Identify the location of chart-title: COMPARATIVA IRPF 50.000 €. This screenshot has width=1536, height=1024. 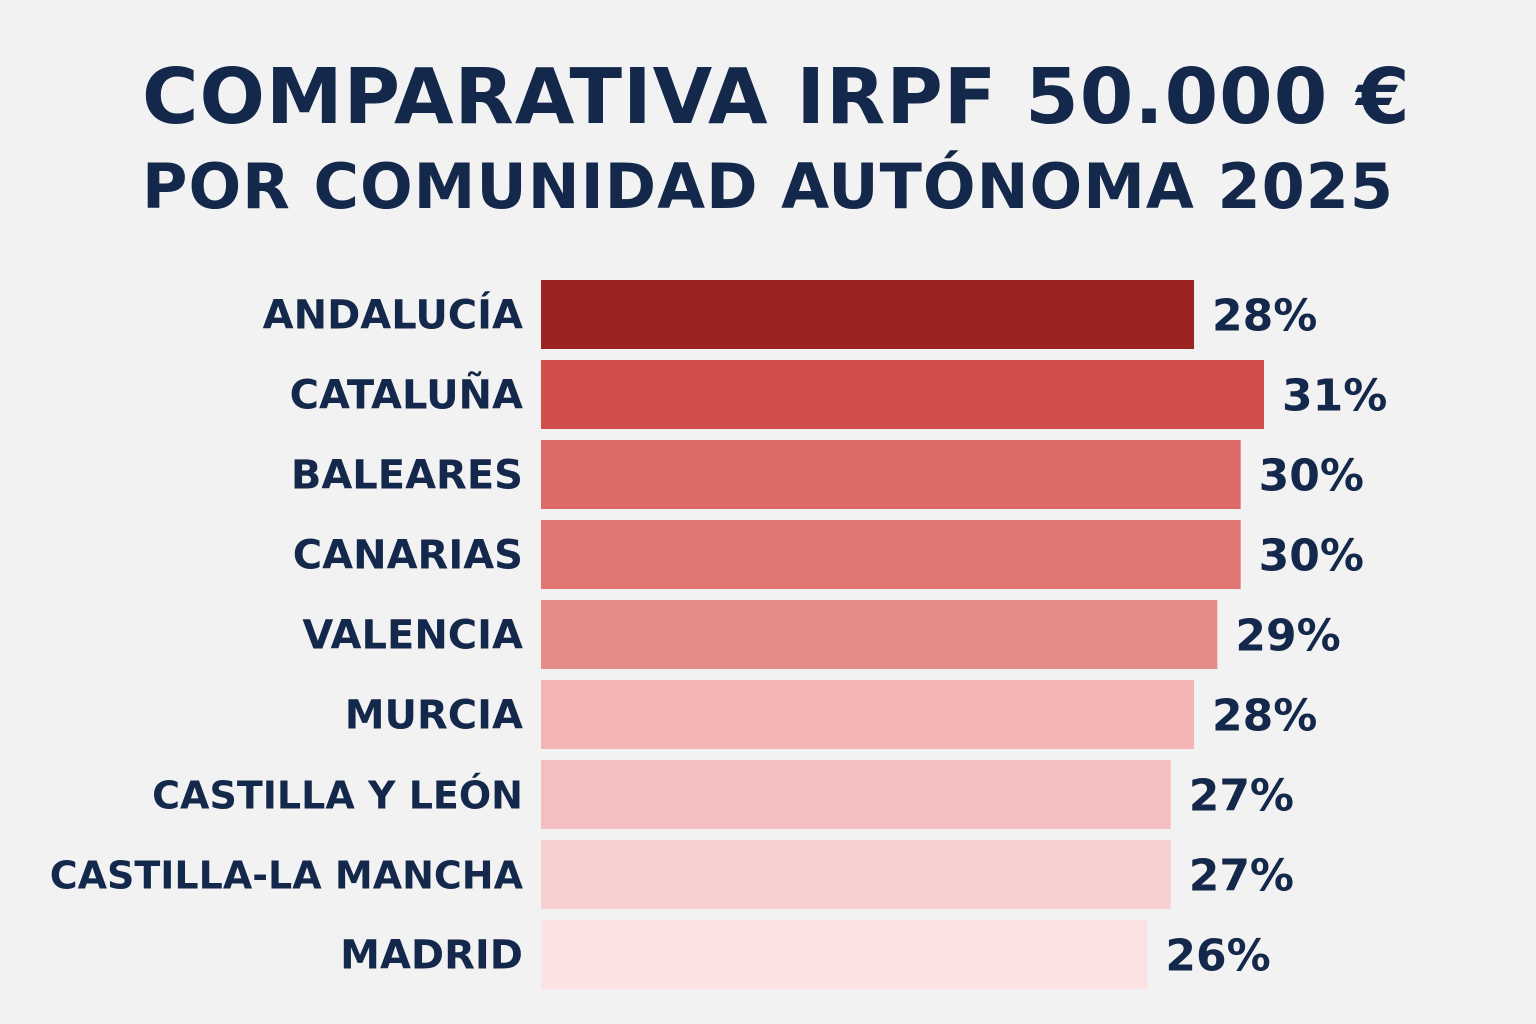
(776, 97).